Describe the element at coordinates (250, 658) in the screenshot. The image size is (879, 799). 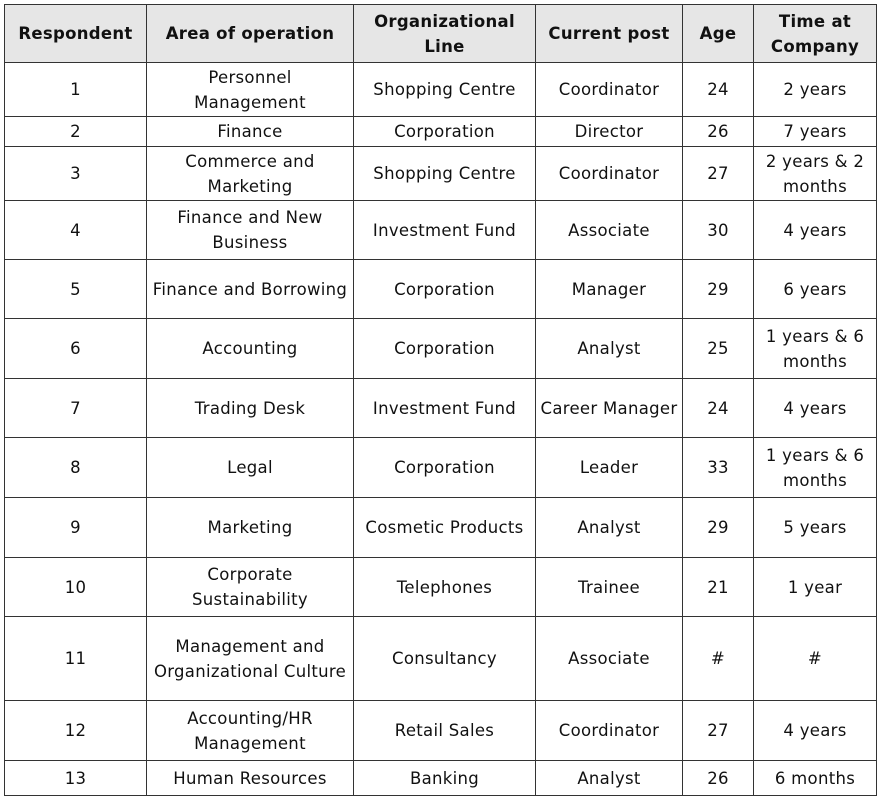
I see `table-cell: Management and Organizational Culture` at that location.